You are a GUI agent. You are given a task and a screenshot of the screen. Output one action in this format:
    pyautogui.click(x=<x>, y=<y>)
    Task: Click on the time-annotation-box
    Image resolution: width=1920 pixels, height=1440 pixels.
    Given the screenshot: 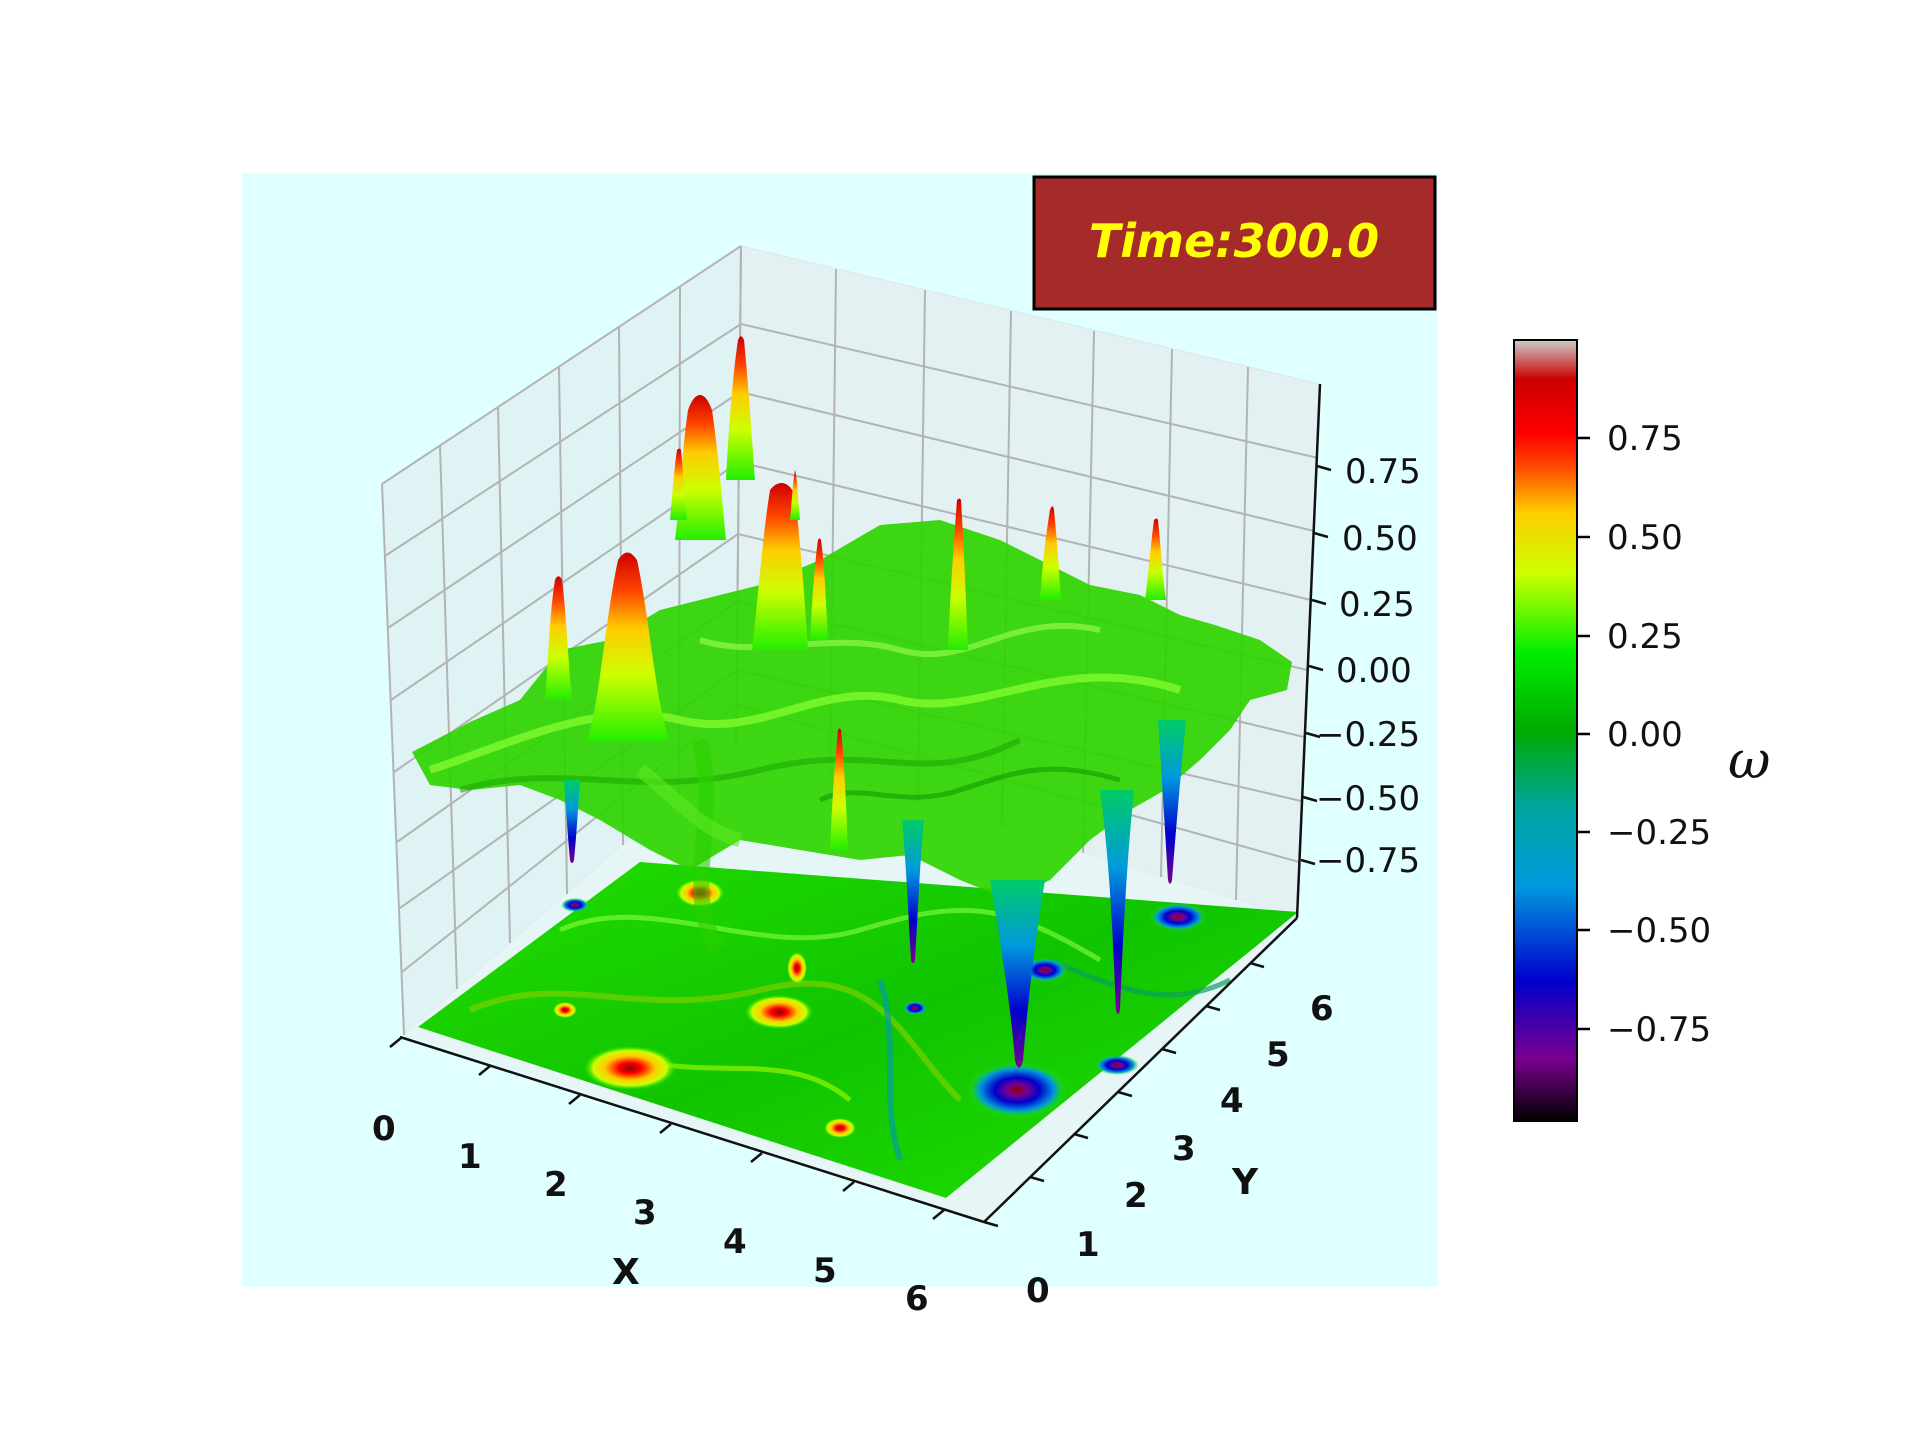 What is the action you would take?
    pyautogui.click(x=1234, y=243)
    